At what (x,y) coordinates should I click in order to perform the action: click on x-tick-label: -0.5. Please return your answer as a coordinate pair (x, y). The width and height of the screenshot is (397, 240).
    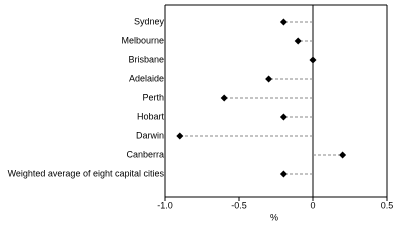
    Looking at the image, I should click on (239, 205).